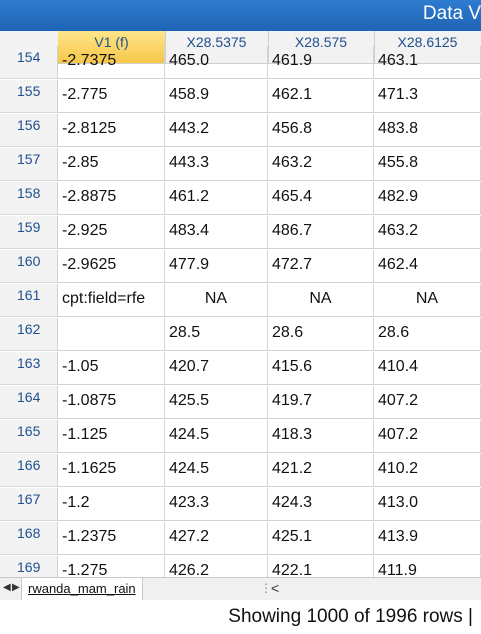 The height and width of the screenshot is (634, 481). I want to click on row-number: 164, so click(29, 402).